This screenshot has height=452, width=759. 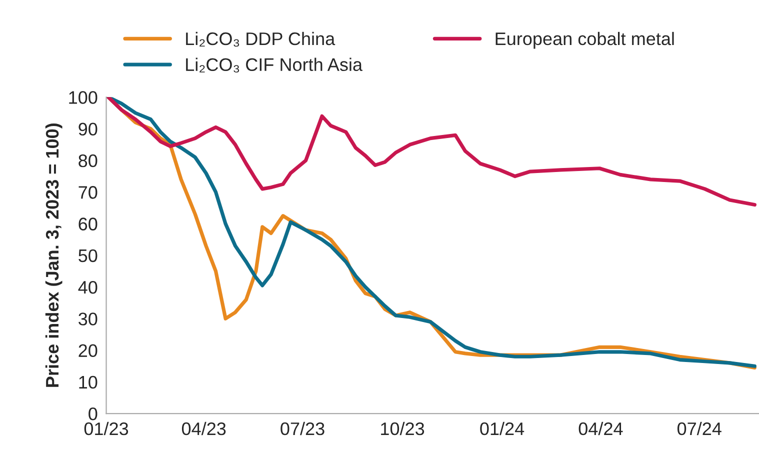 What do you see at coordinates (585, 40) in the screenshot?
I see `legend-label: European cobalt metal` at bounding box center [585, 40].